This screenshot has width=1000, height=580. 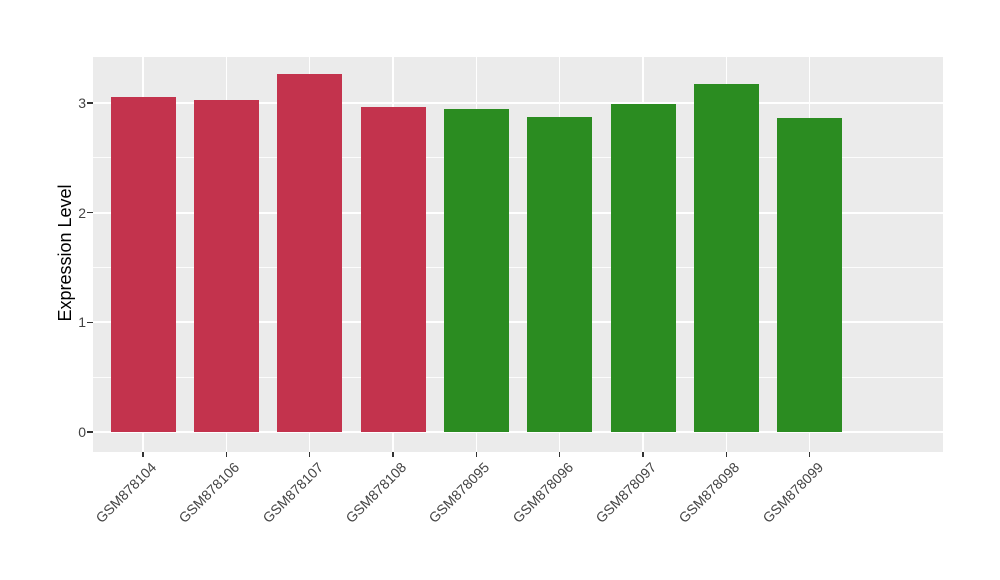 What do you see at coordinates (143, 454) in the screenshot?
I see `x-tick-mark-GSM878104` at bounding box center [143, 454].